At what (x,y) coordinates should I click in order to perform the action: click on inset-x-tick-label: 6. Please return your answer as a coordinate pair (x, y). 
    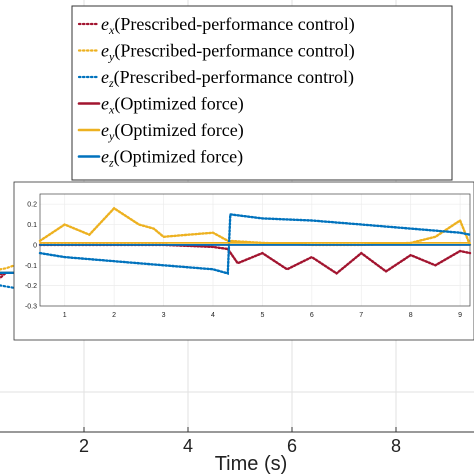
    Looking at the image, I should click on (312, 315).